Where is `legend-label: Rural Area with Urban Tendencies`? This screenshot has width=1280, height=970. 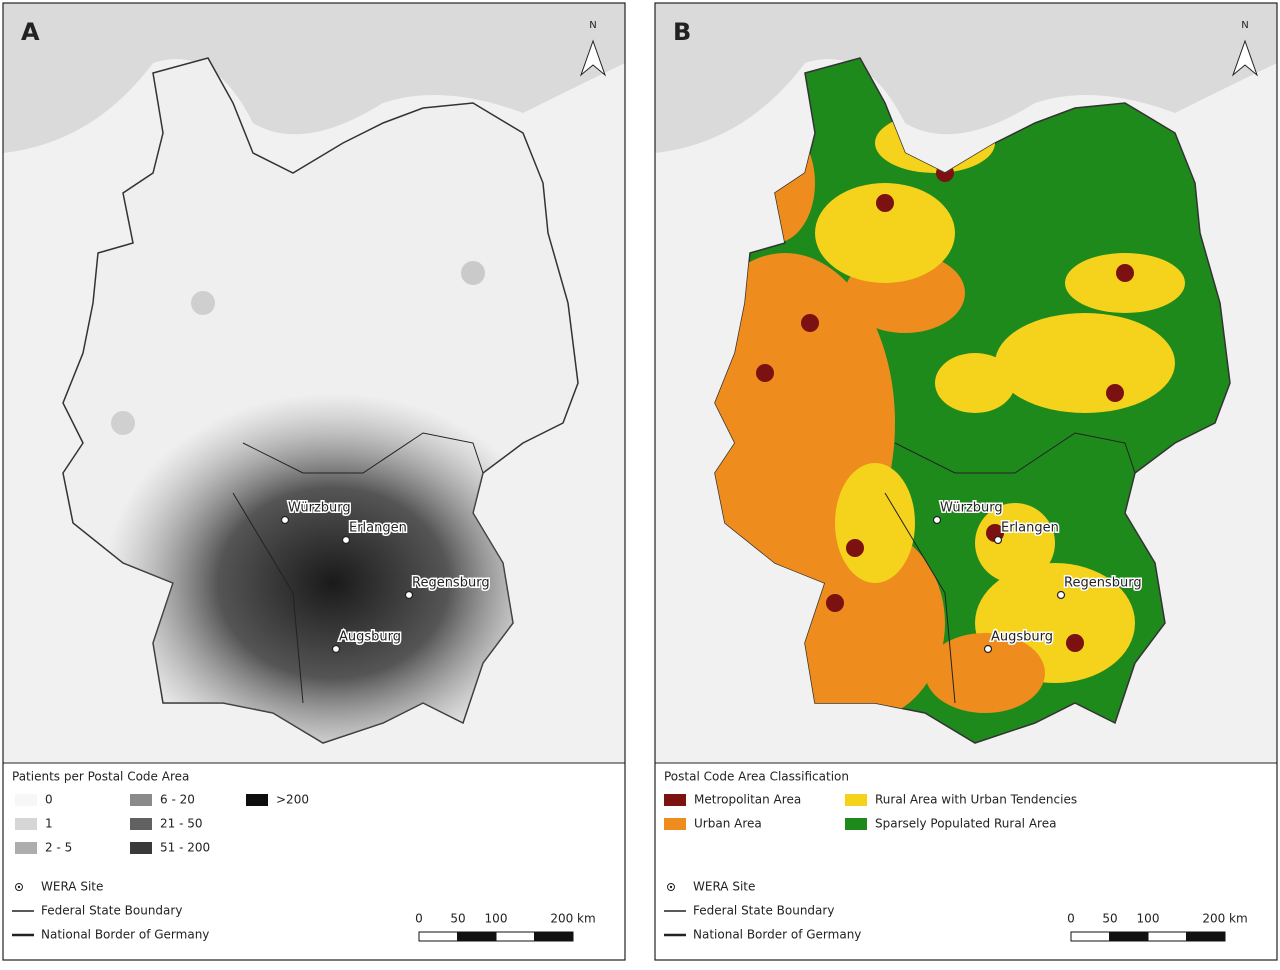
legend-label: Rural Area with Urban Tendencies is located at coordinates (976, 800).